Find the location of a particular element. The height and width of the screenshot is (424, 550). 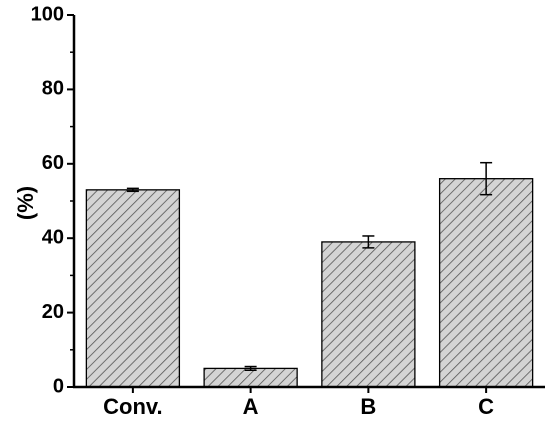

y-tick-label: 80 is located at coordinates (53, 89).